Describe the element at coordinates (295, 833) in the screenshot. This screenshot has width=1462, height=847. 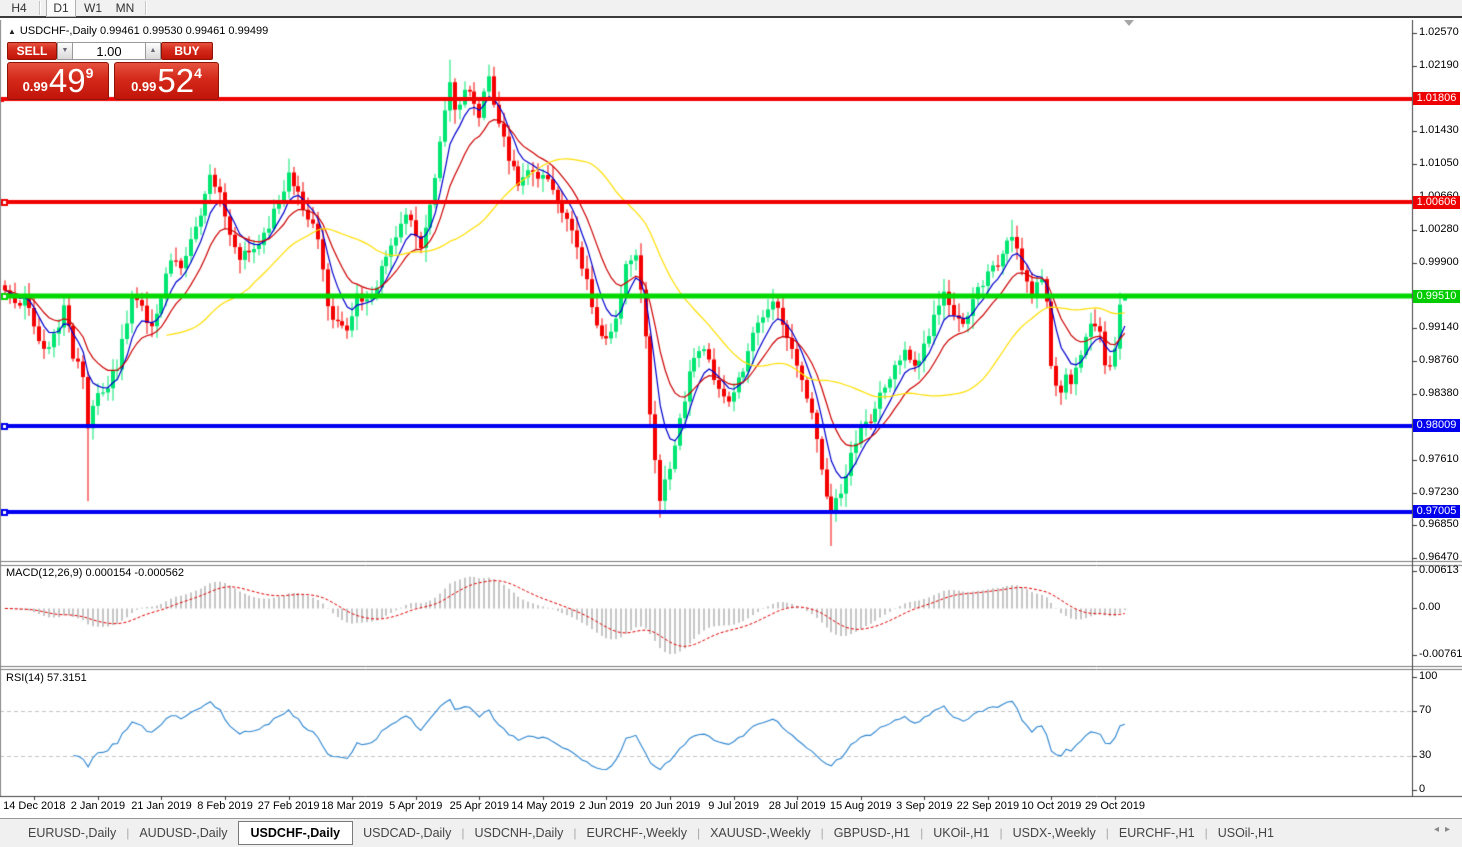
I see `chart-tab-usdchf: USDCHF-,Daily` at that location.